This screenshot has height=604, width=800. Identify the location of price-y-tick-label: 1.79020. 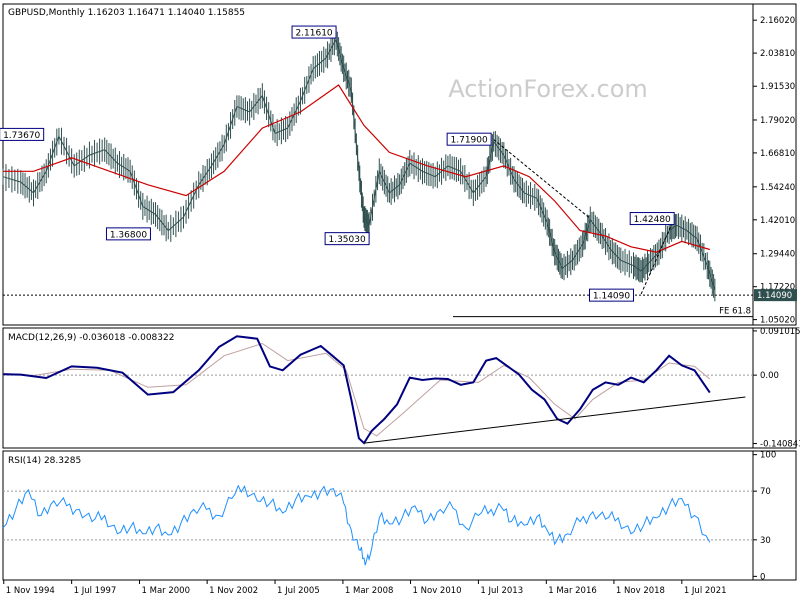
(777, 121).